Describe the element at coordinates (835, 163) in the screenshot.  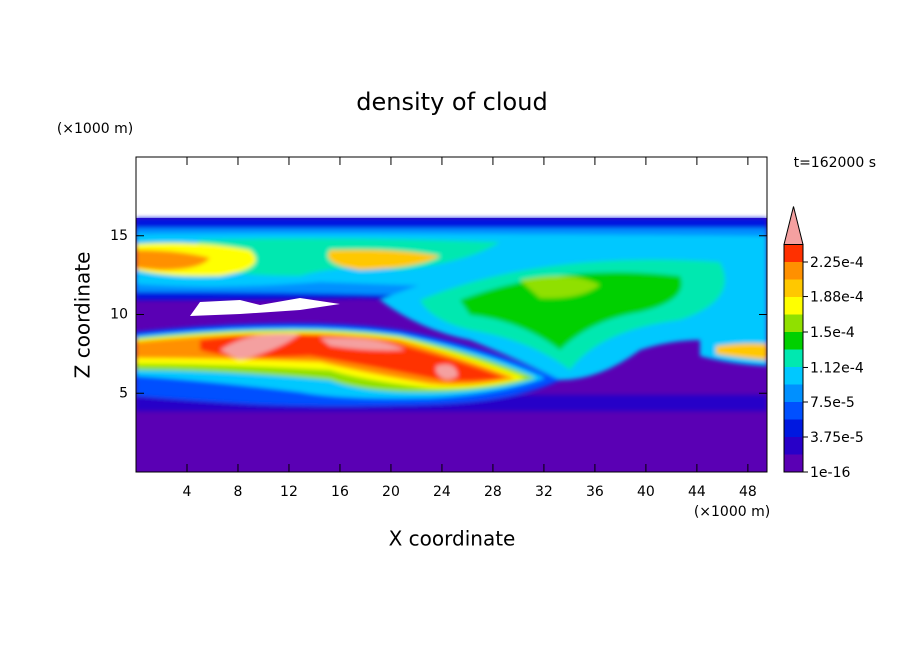
I see `time-label: t=162000 s` at that location.